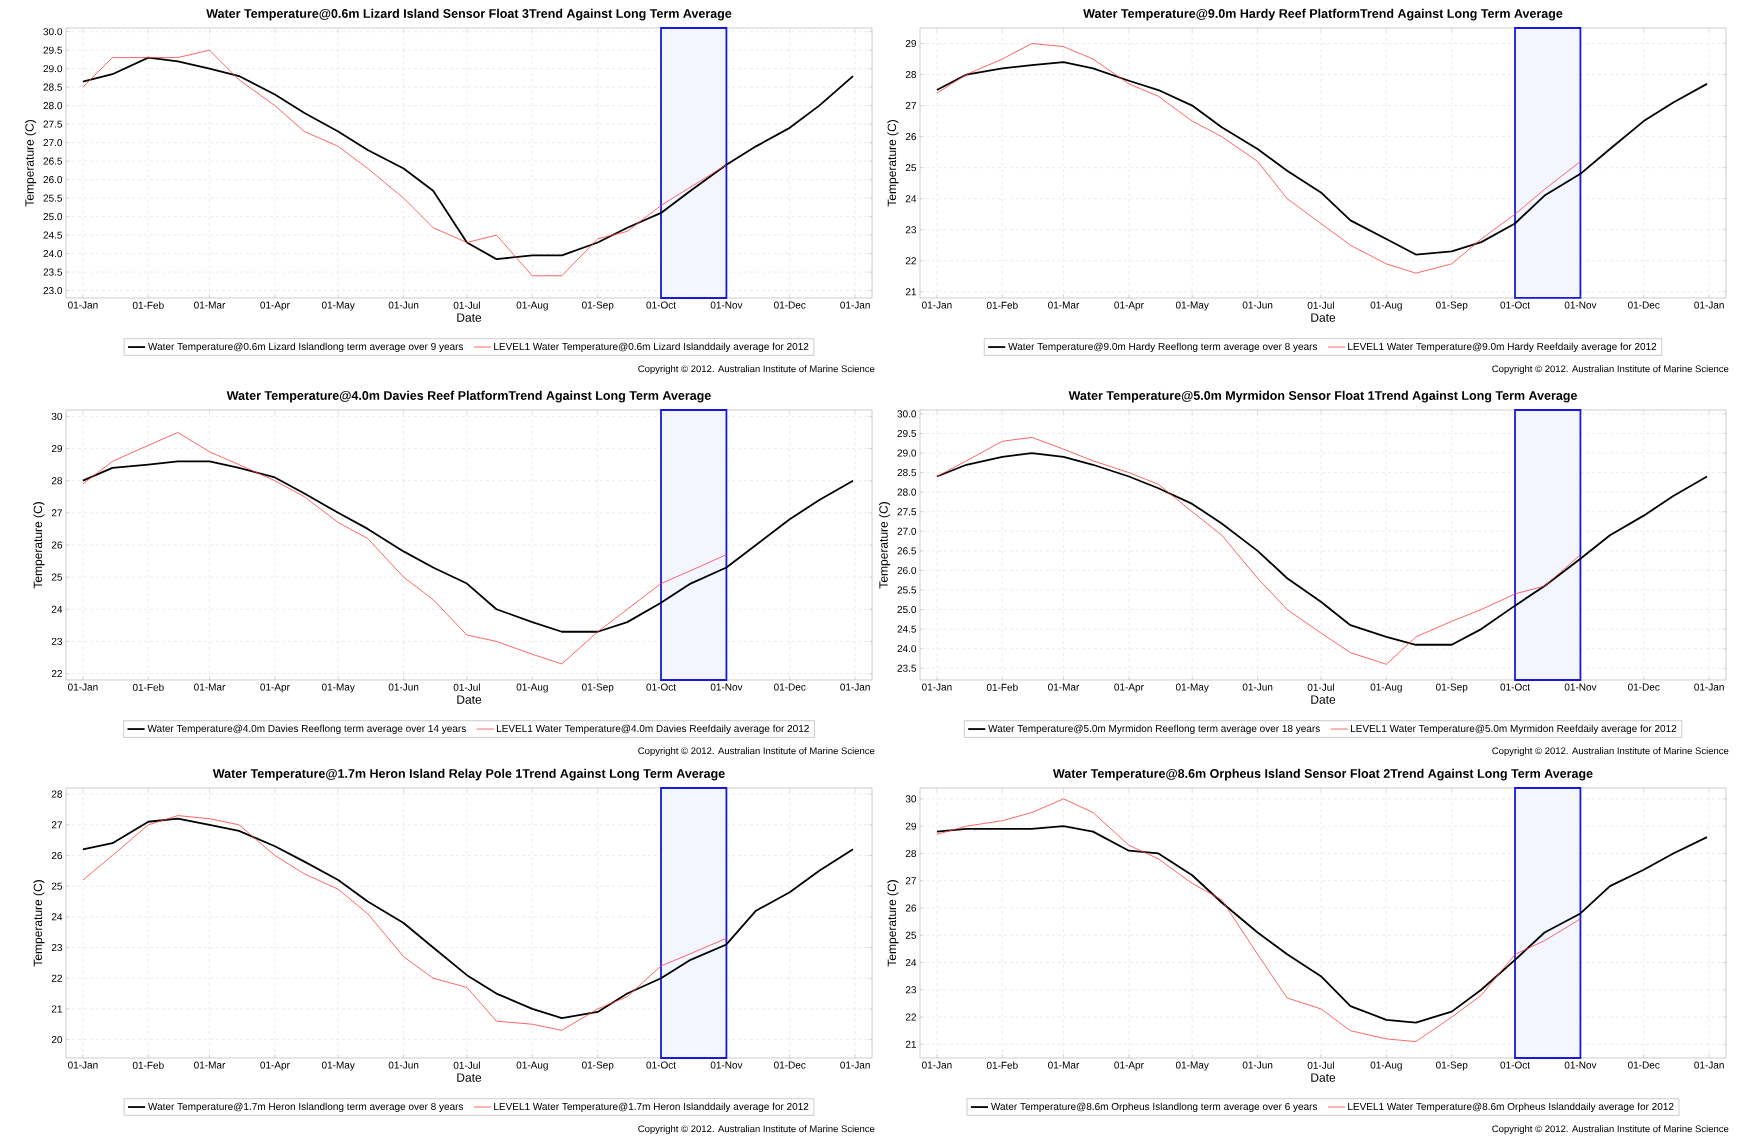 This screenshot has width=1742, height=1142. Describe the element at coordinates (907, 668) in the screenshot. I see `y-tick-label: 23.5` at that location.